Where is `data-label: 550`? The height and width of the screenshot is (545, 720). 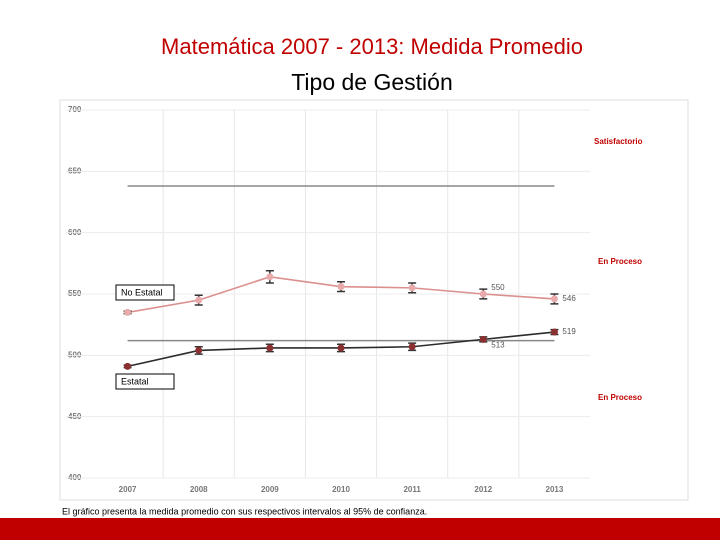 data-label: 550 is located at coordinates (498, 287).